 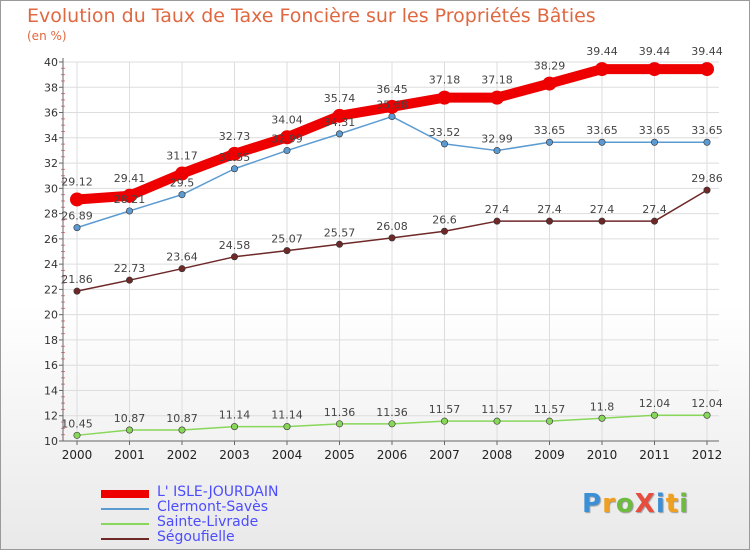 I want to click on data-label: 34.04, so click(x=287, y=119).